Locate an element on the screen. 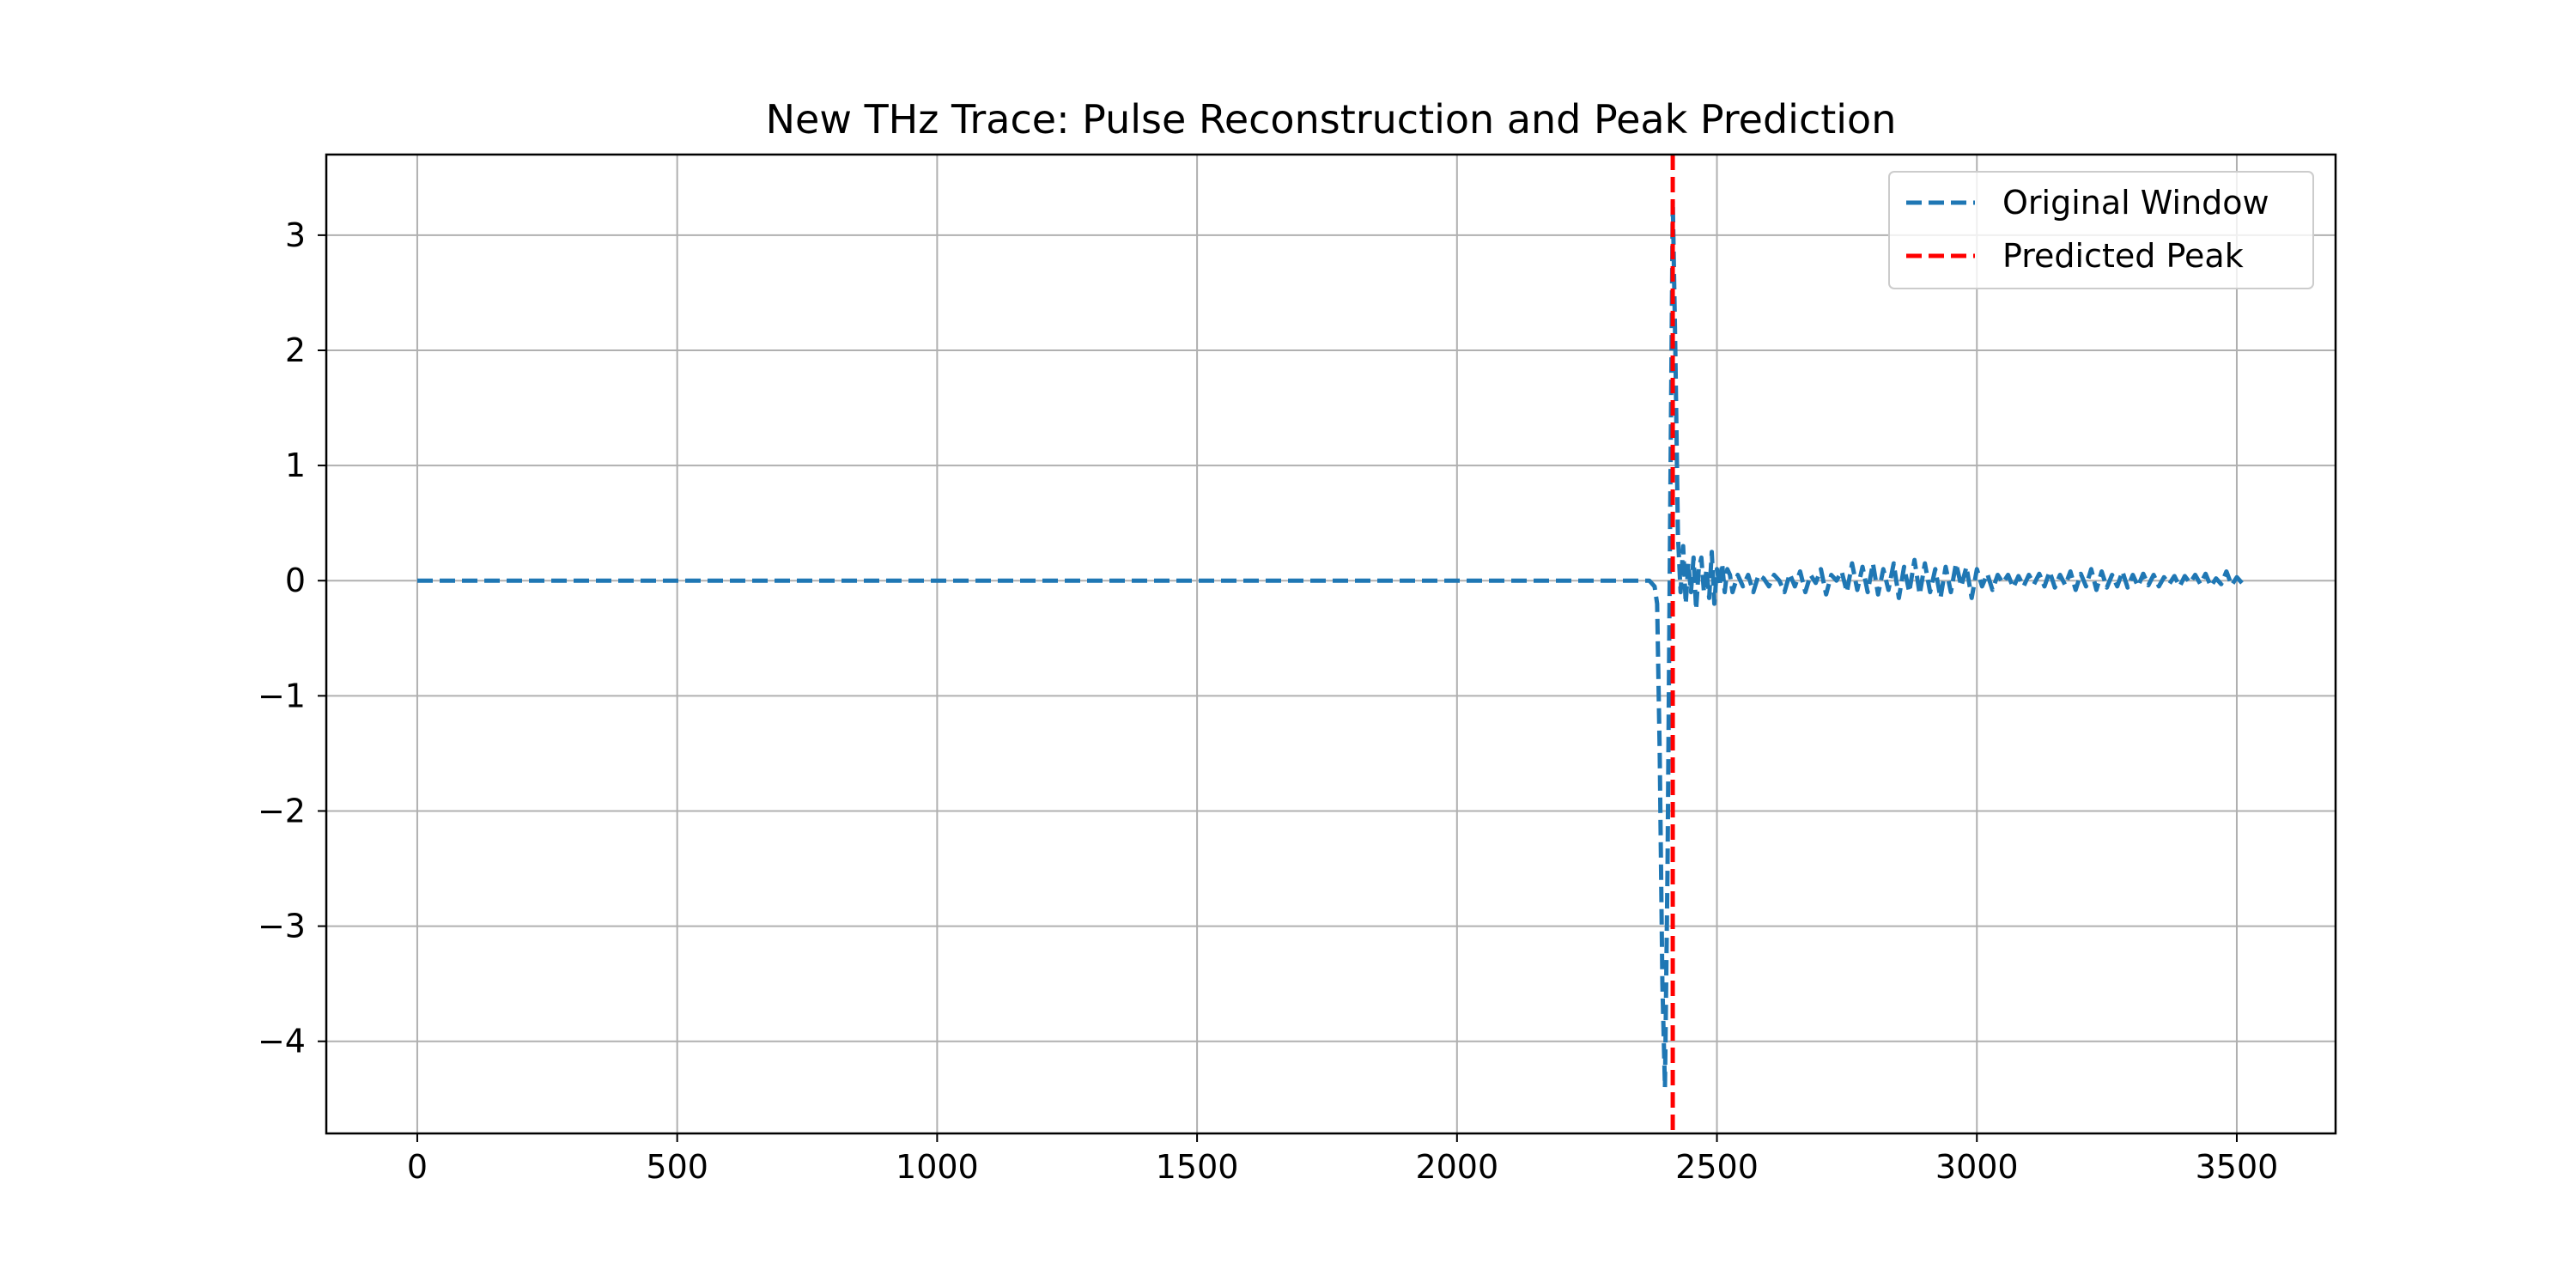  legend-label-original-window: Original Window is located at coordinates (2135, 203).